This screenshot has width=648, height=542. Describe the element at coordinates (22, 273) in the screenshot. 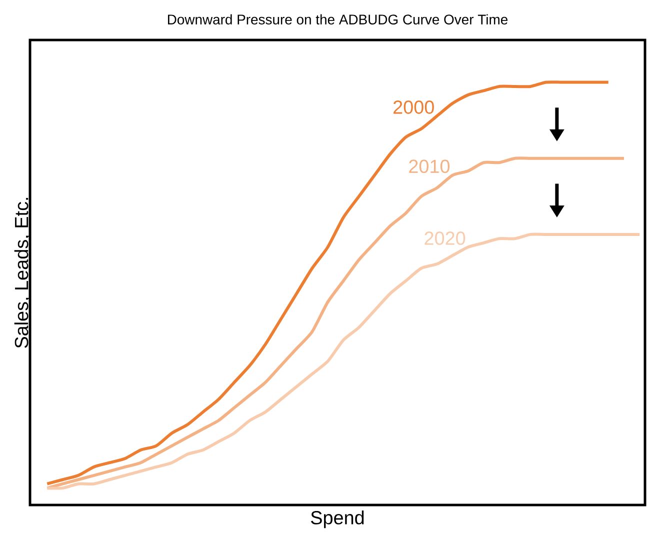

I see `y-axis-title: Sales, Leads, Etc.` at that location.